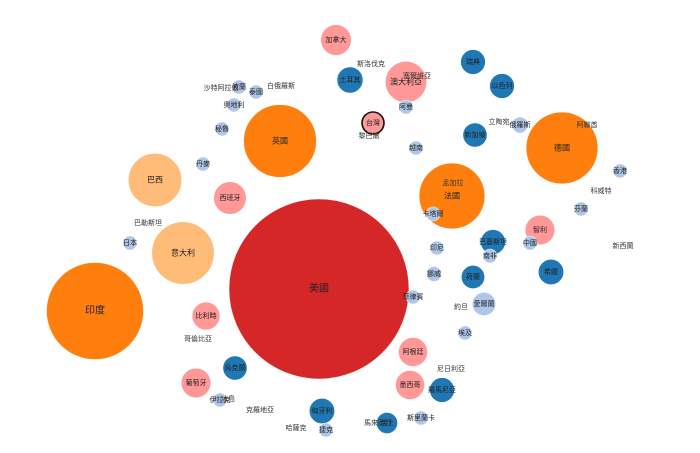  Describe the element at coordinates (461, 306) in the screenshot. I see `outer-label-10: 約旦` at that location.